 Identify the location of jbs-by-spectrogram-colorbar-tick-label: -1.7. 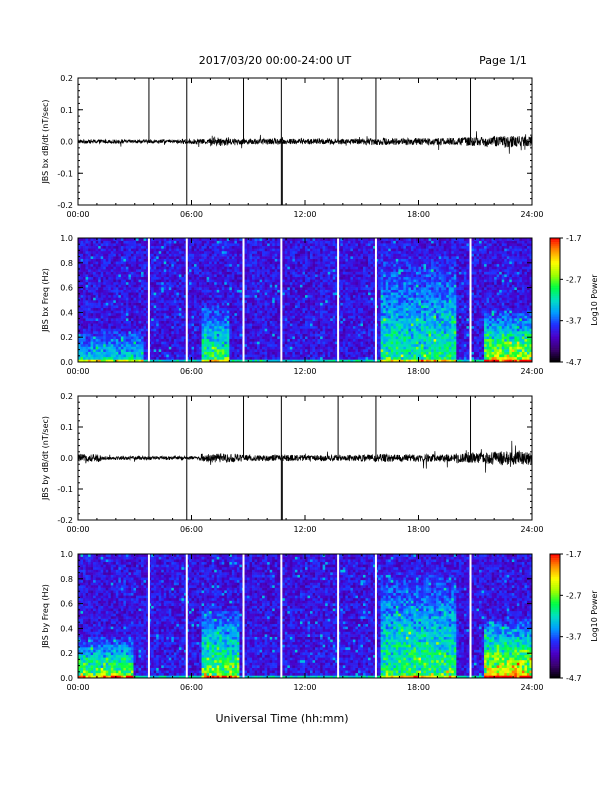
(574, 554).